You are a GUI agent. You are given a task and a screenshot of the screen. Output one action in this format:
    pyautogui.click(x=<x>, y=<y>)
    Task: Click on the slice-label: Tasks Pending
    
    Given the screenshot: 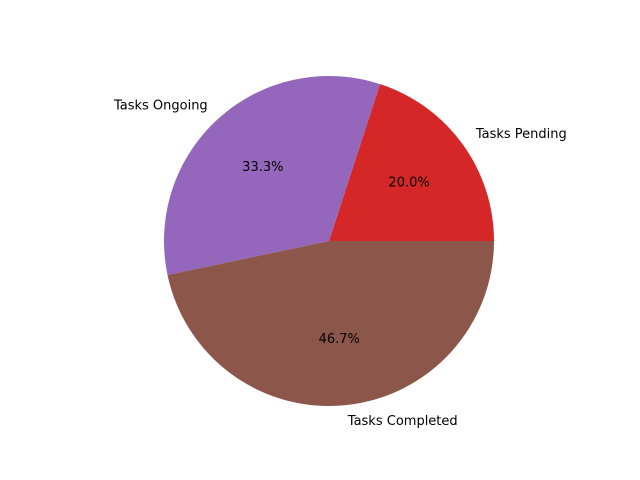 What is the action you would take?
    pyautogui.click(x=521, y=134)
    